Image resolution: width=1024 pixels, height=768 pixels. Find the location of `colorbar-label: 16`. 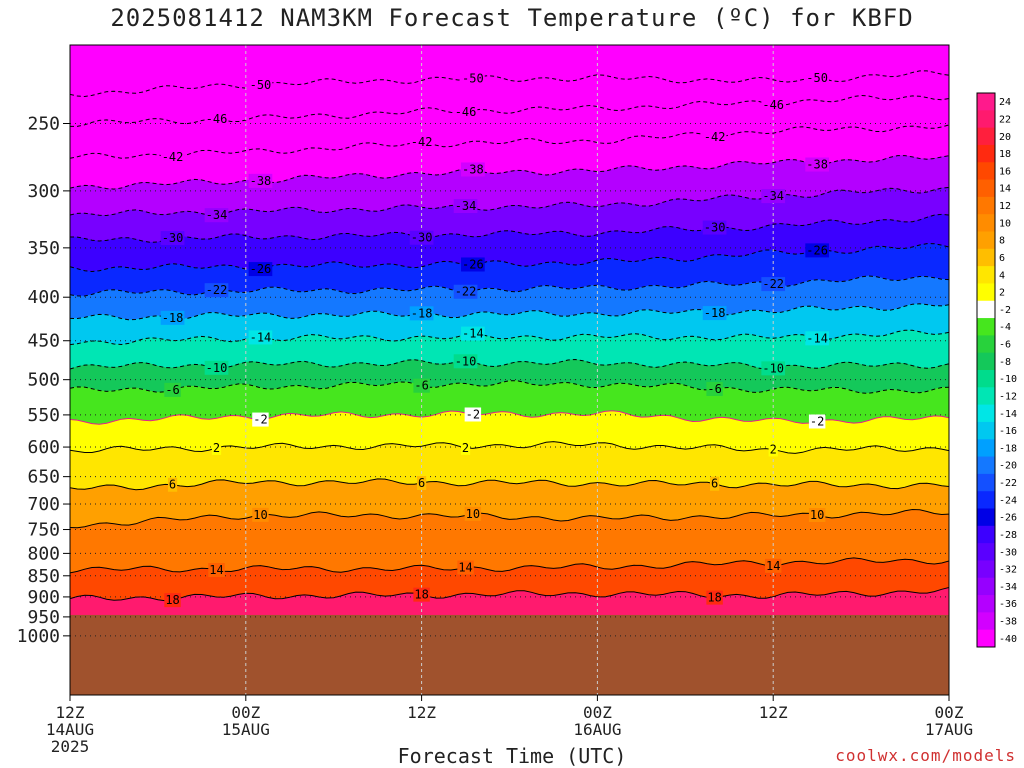

colorbar-label: 16 is located at coordinates (1005, 171).